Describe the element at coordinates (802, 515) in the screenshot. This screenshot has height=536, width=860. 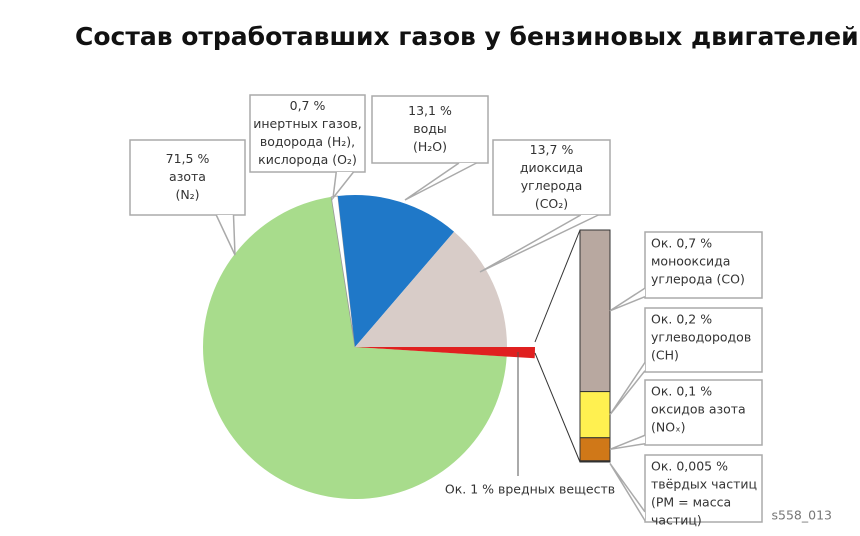
I see `figure-id: s558_013` at that location.